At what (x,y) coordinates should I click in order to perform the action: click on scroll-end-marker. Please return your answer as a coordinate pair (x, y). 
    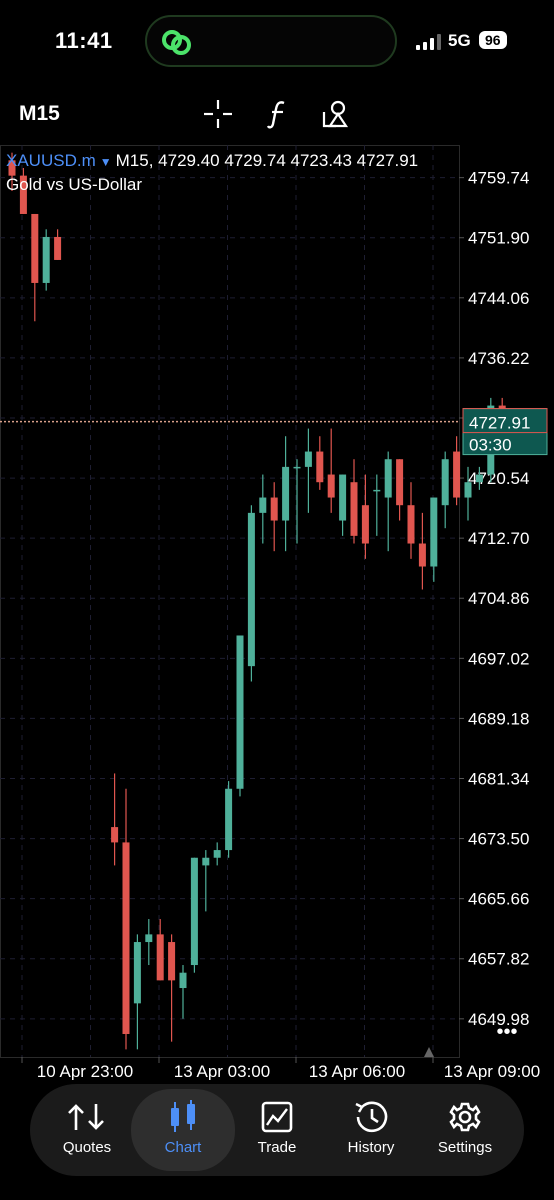
    Looking at the image, I should click on (429, 1052).